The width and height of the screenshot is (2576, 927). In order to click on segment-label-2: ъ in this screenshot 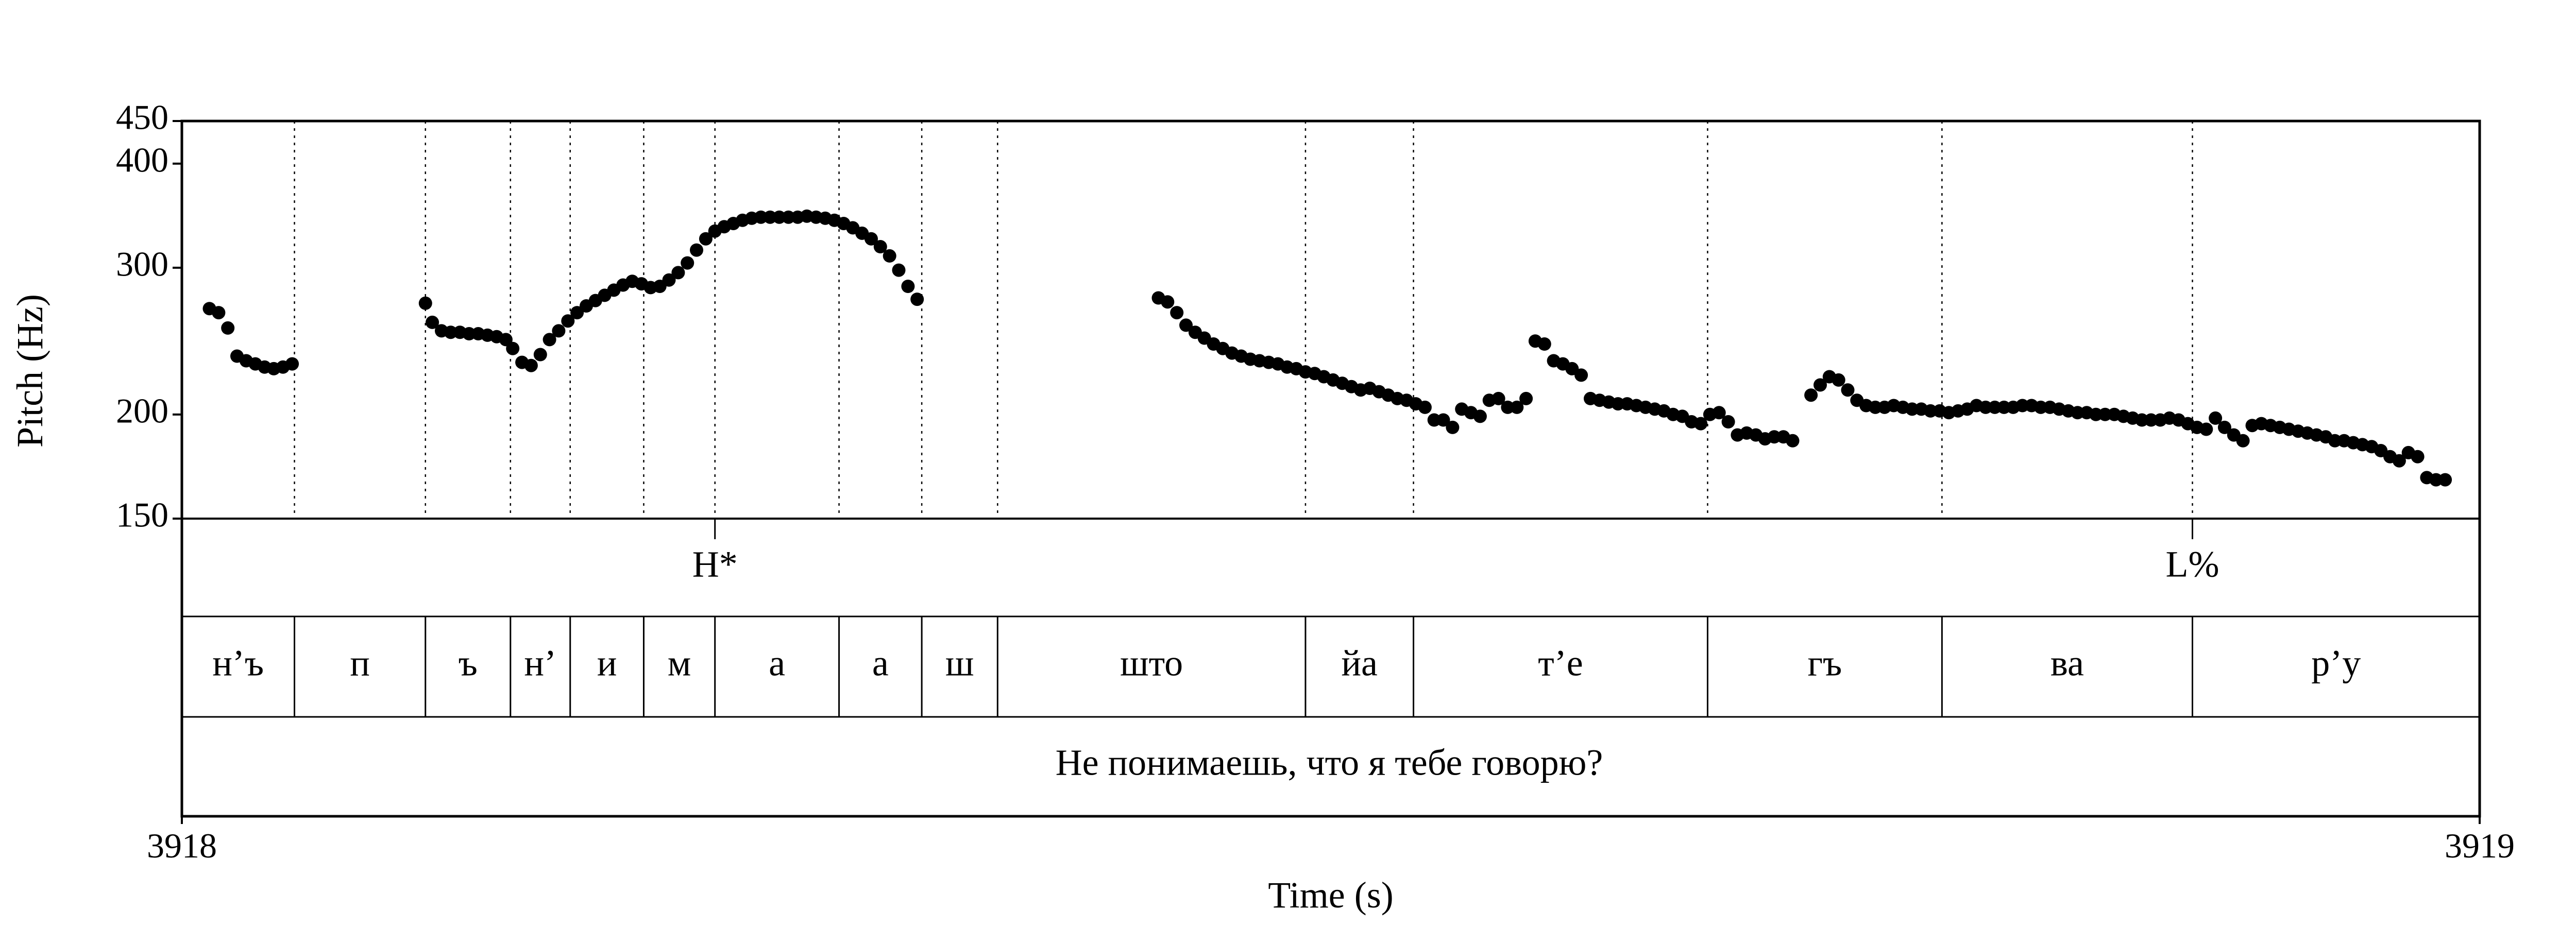, I will do `click(468, 663)`.